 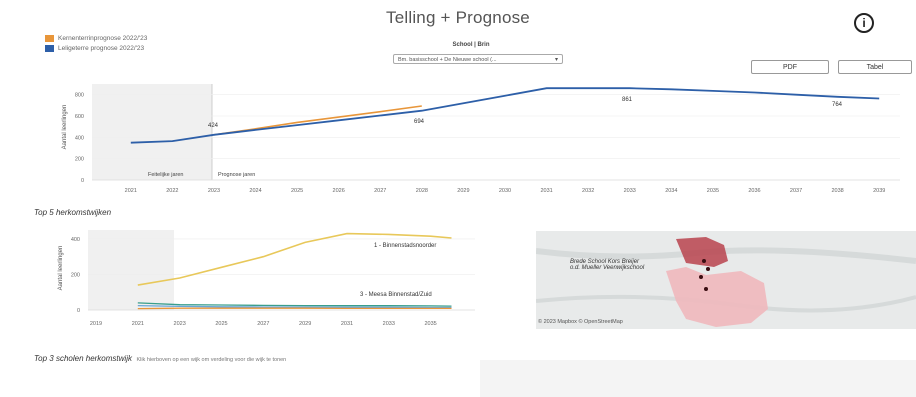 What do you see at coordinates (396, 295) in the screenshot?
I see `series-label: 3 - Meesa Binnenstad/Zuid` at bounding box center [396, 295].